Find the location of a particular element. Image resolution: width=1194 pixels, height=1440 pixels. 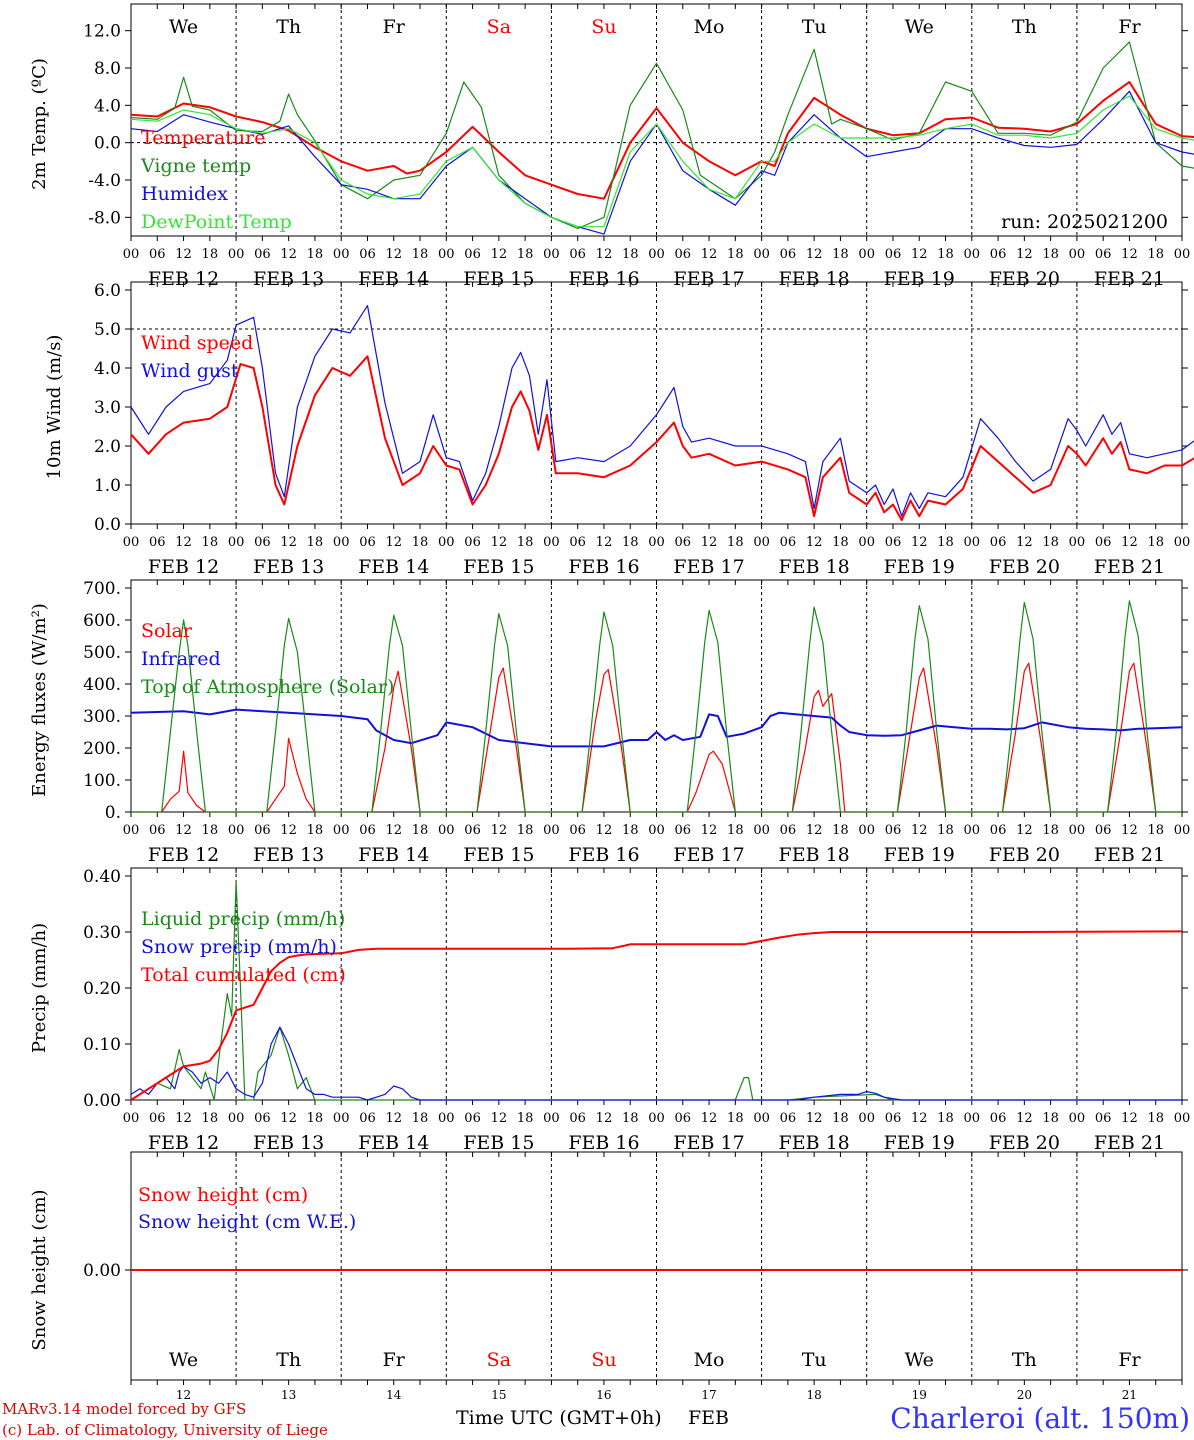

series-line-vigne-temp is located at coordinates (662, 135).